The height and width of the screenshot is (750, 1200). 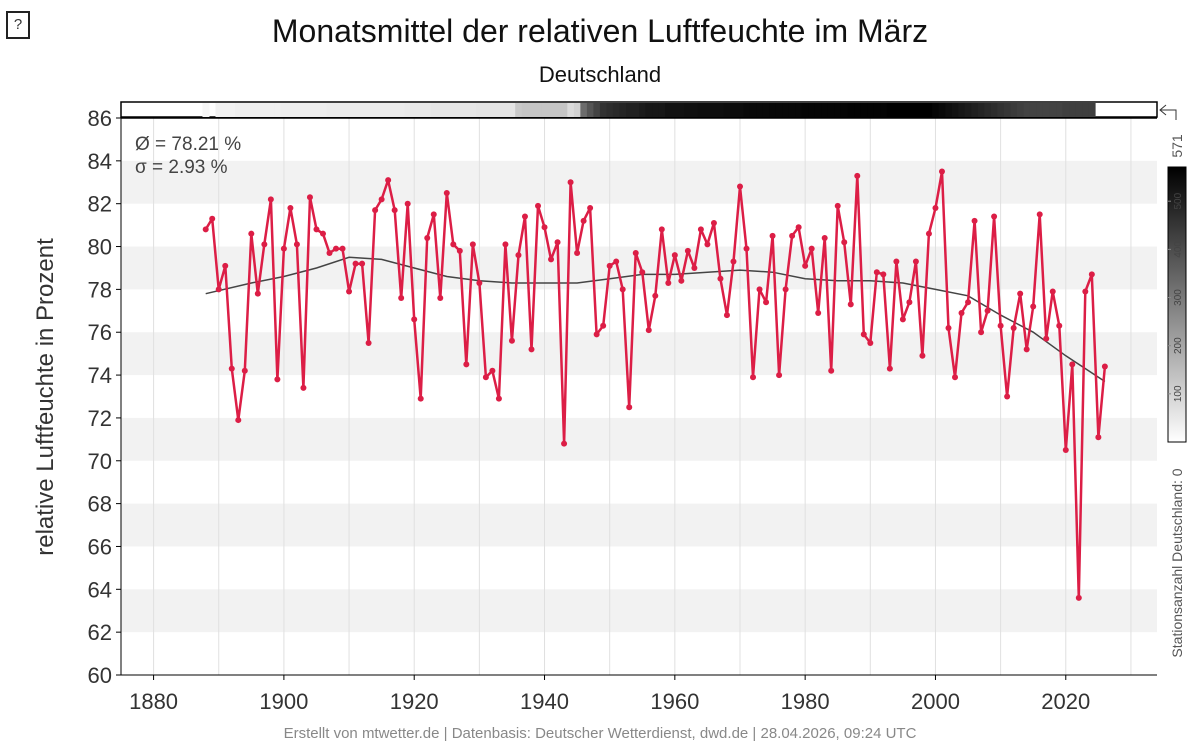 I want to click on x-tick-label: 1940, so click(x=544, y=701).